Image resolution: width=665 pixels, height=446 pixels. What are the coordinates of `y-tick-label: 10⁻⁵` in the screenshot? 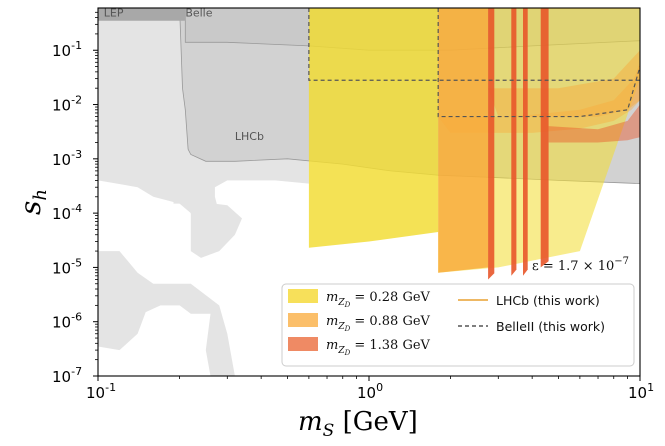 It's located at (67, 266).